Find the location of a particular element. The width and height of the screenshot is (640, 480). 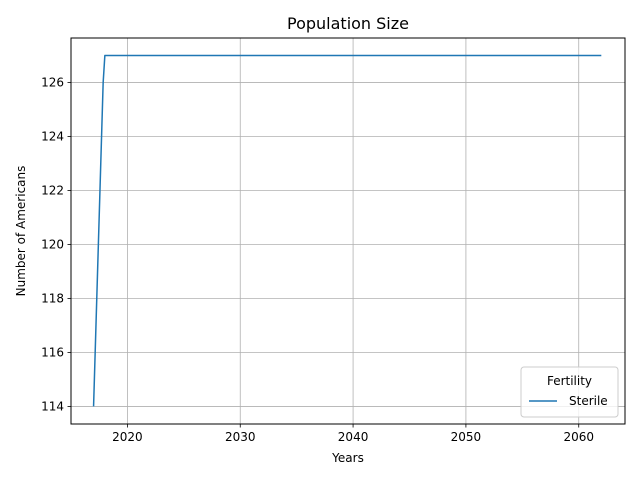

y-tick-label: 116 is located at coordinates (52, 352).